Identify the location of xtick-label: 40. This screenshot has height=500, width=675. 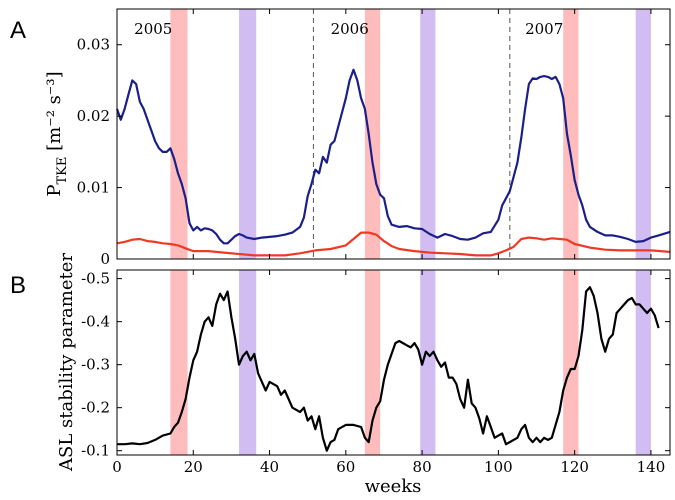
(269, 467).